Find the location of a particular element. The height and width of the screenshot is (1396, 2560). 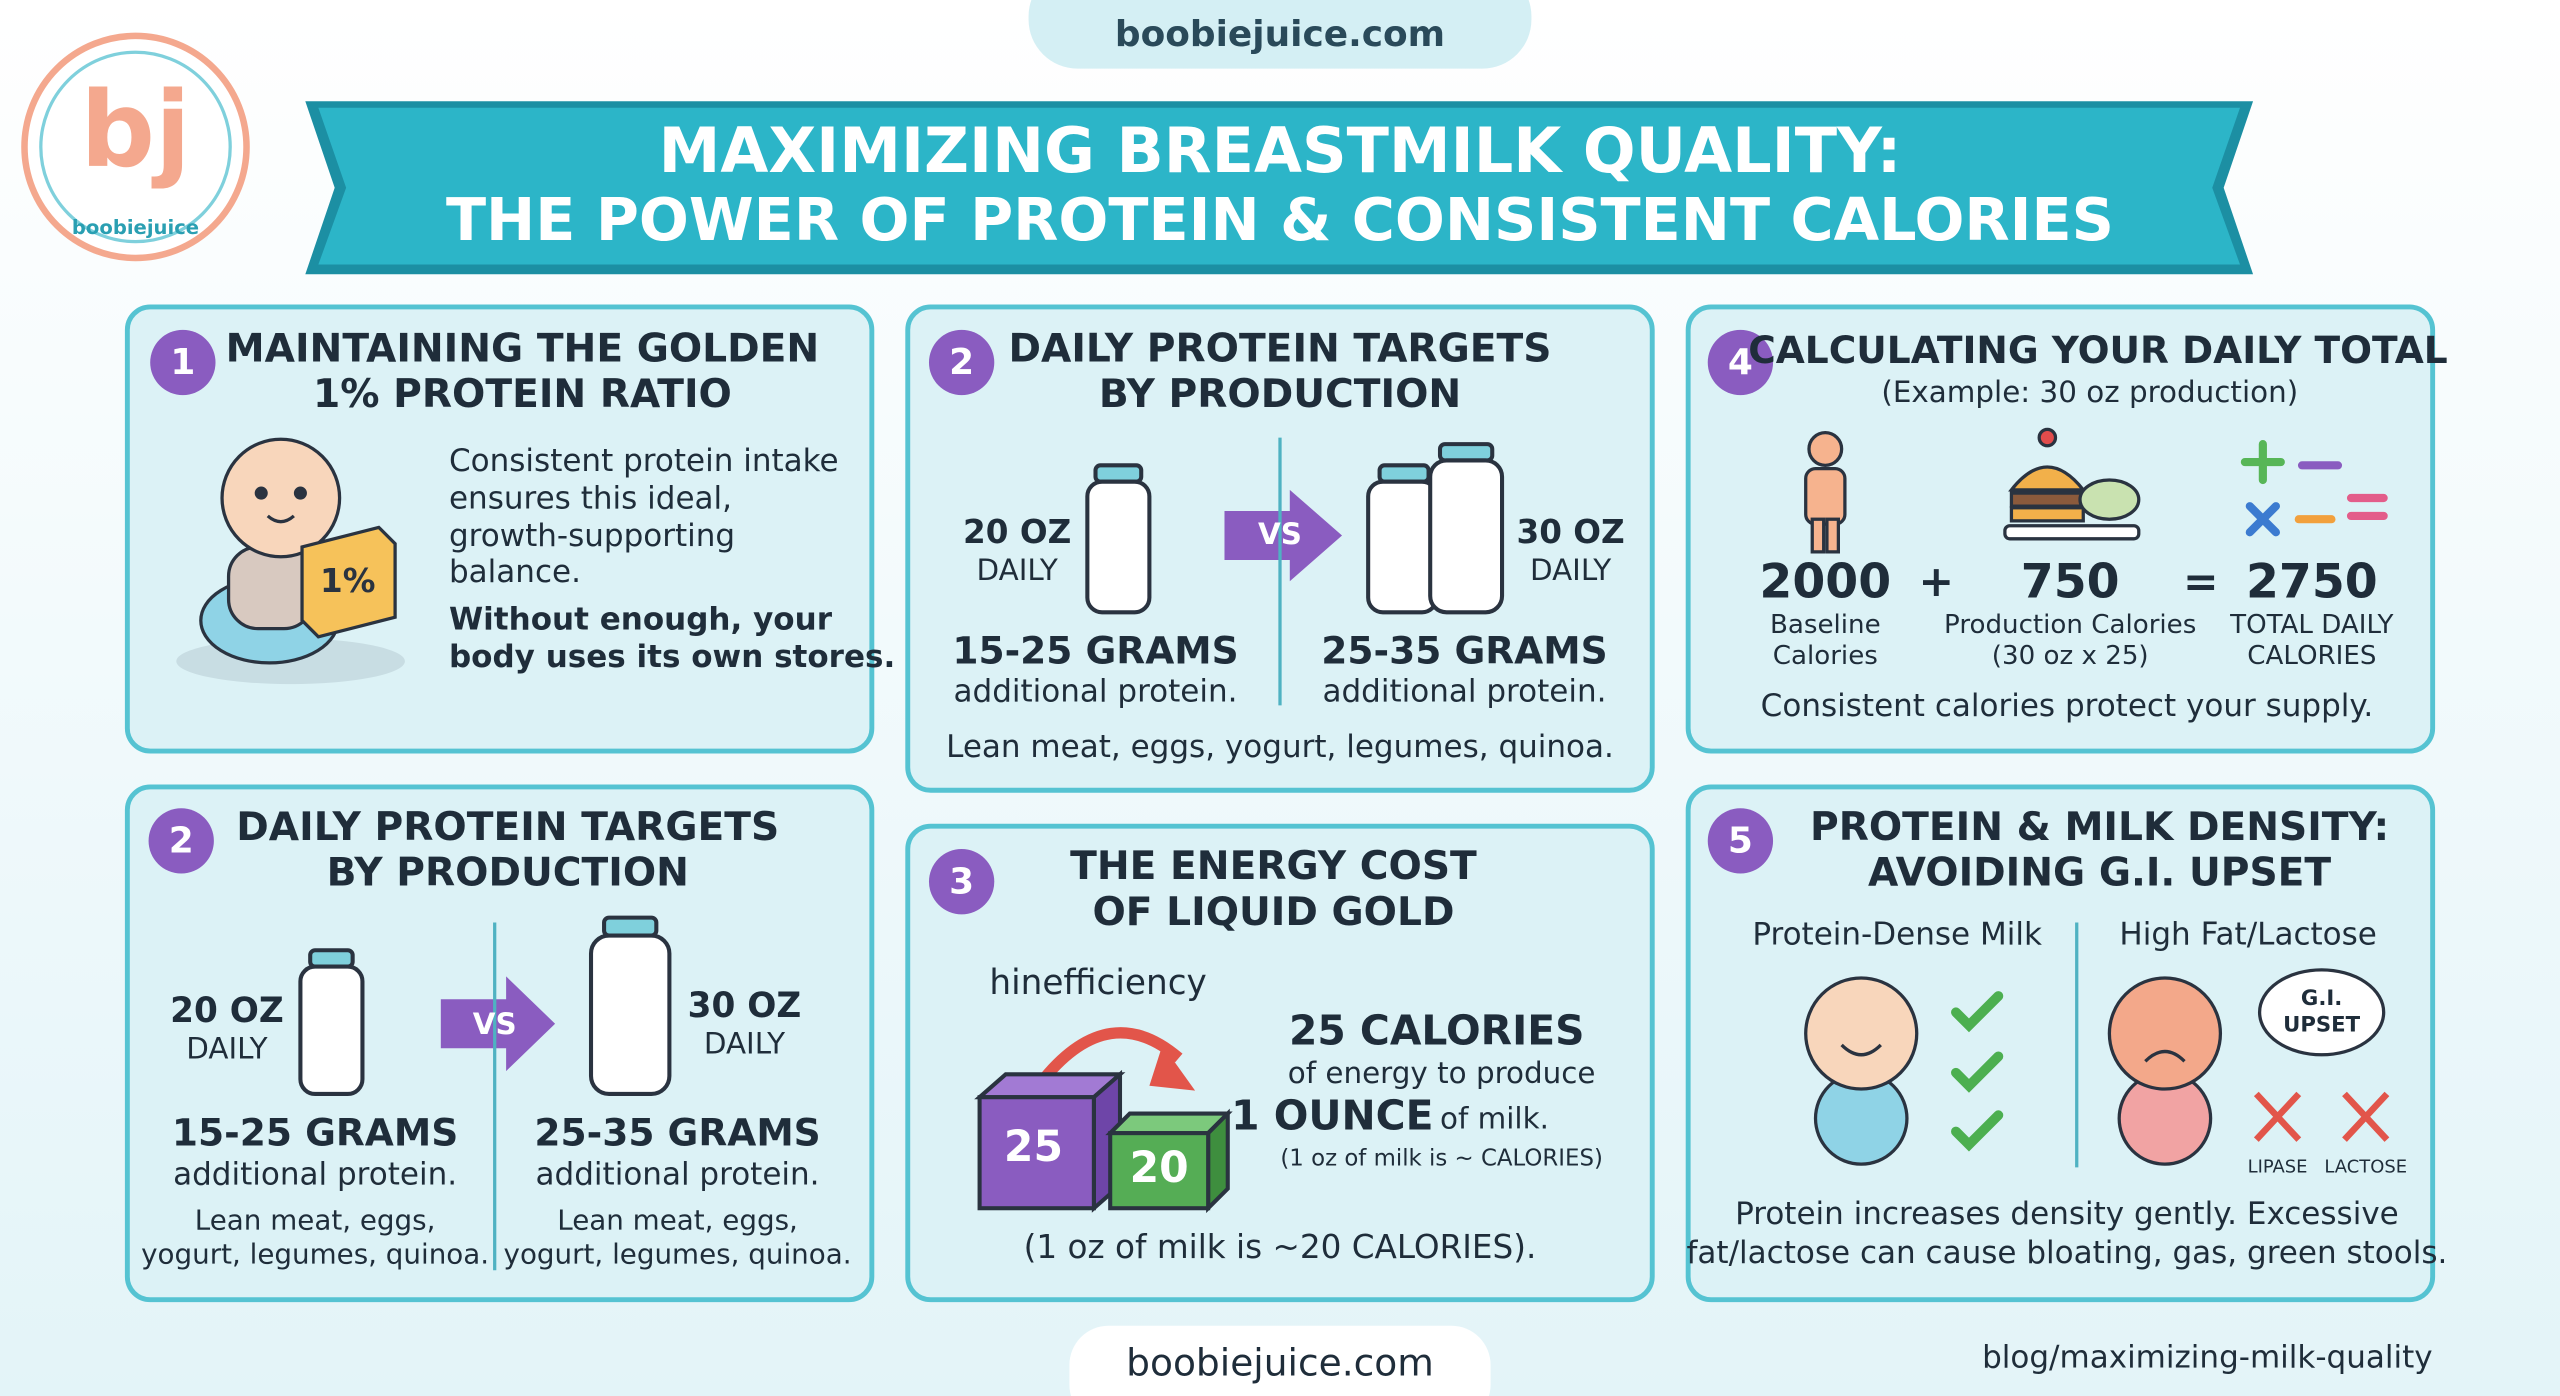

ounce-suffix: of milk. is located at coordinates (1494, 1119).